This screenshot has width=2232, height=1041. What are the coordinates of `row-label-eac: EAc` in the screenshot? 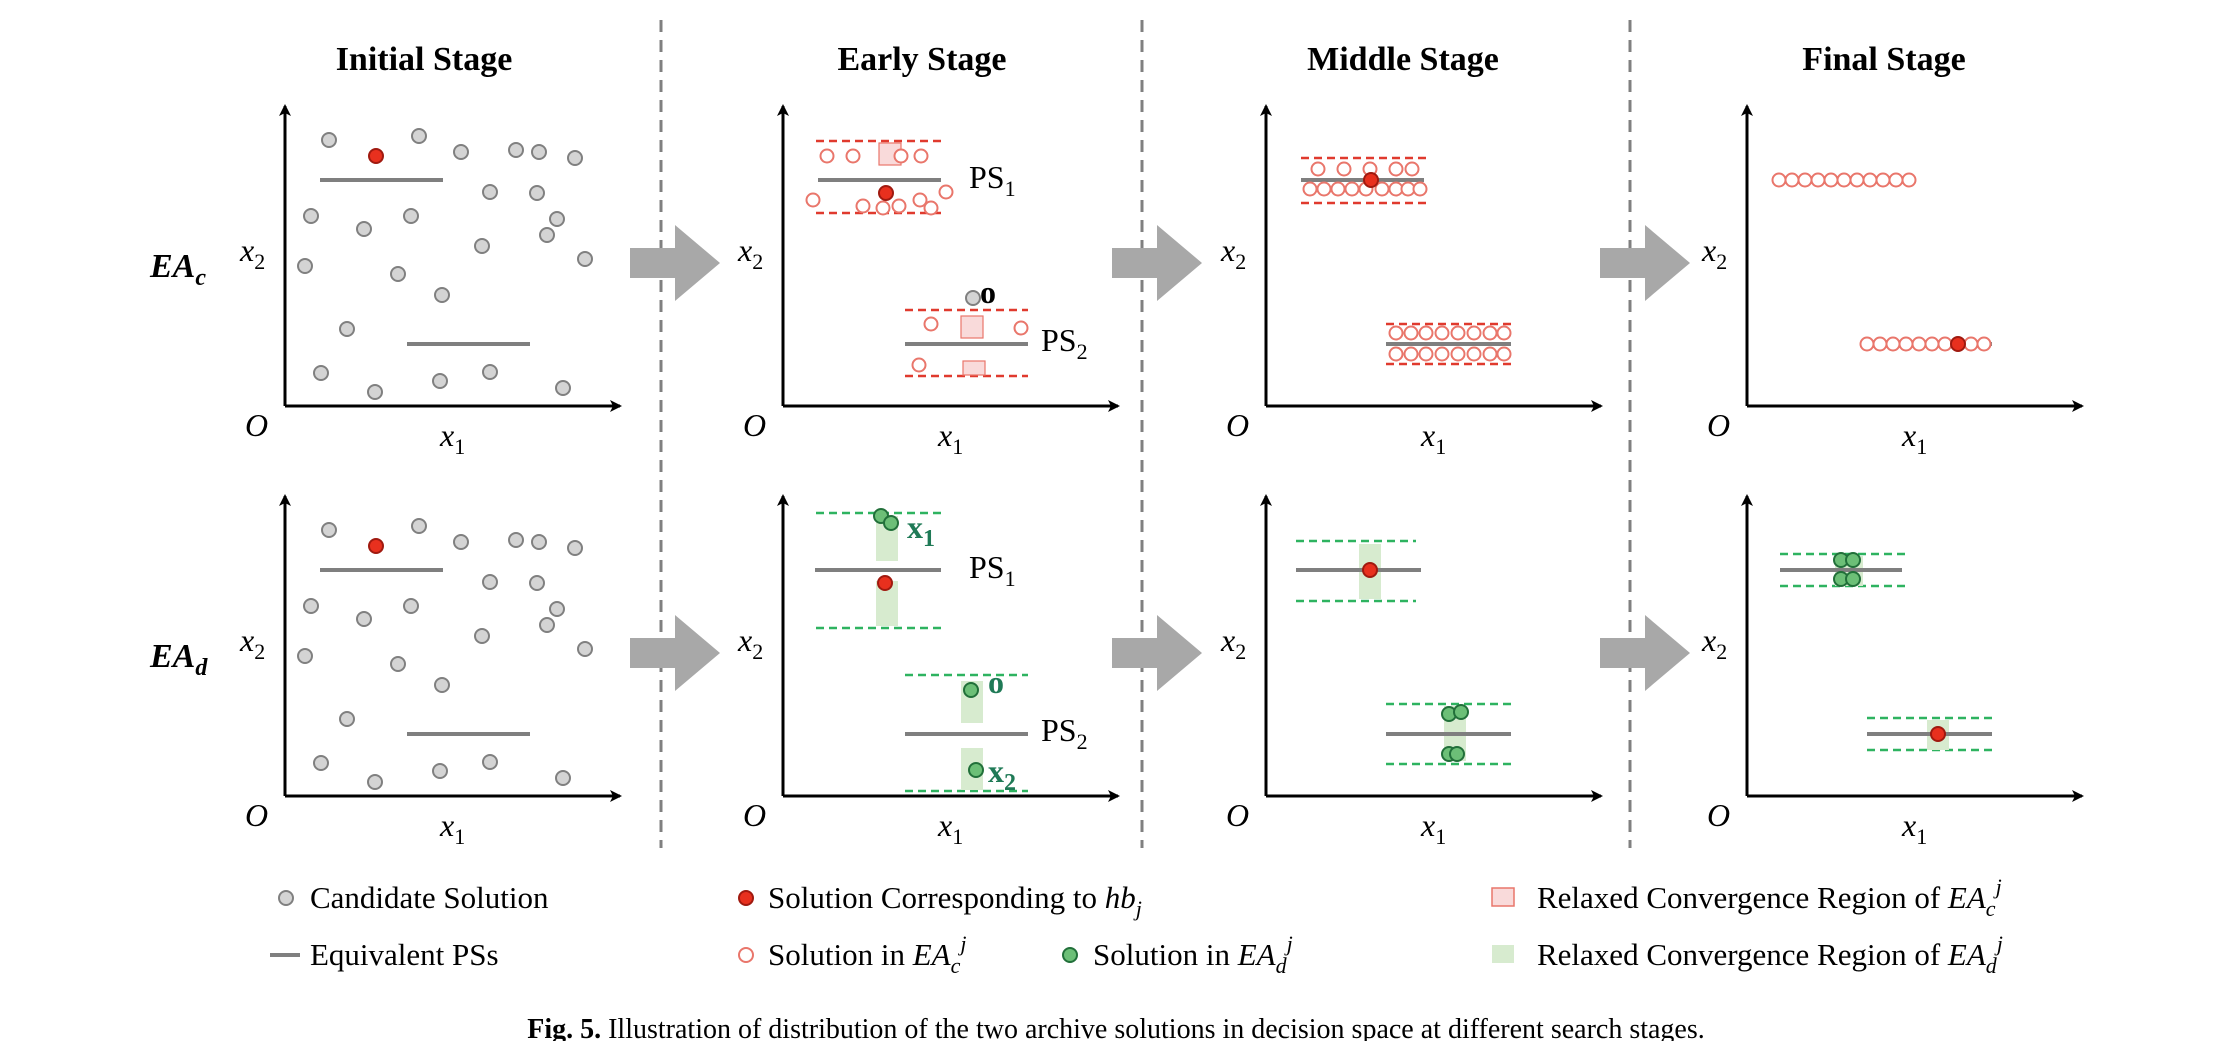 It's located at (177, 269).